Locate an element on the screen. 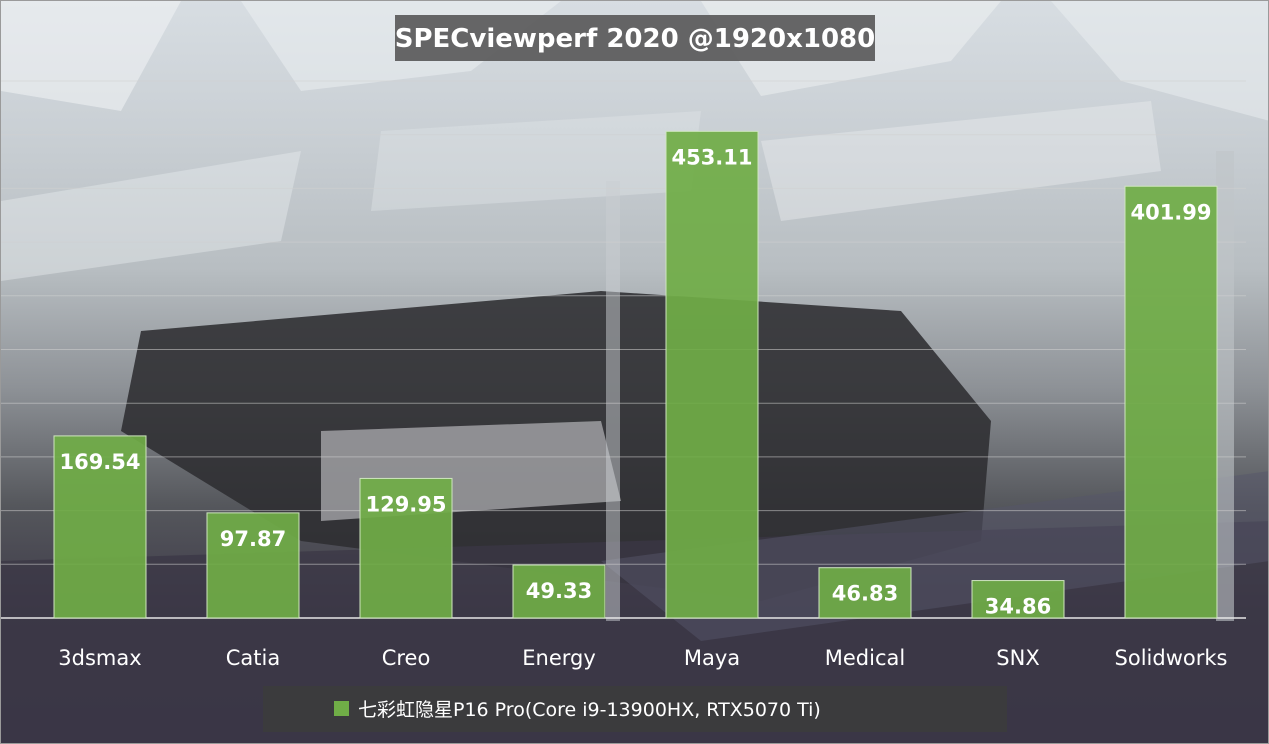 The height and width of the screenshot is (744, 1269). bar-solidworks is located at coordinates (1171, 402).